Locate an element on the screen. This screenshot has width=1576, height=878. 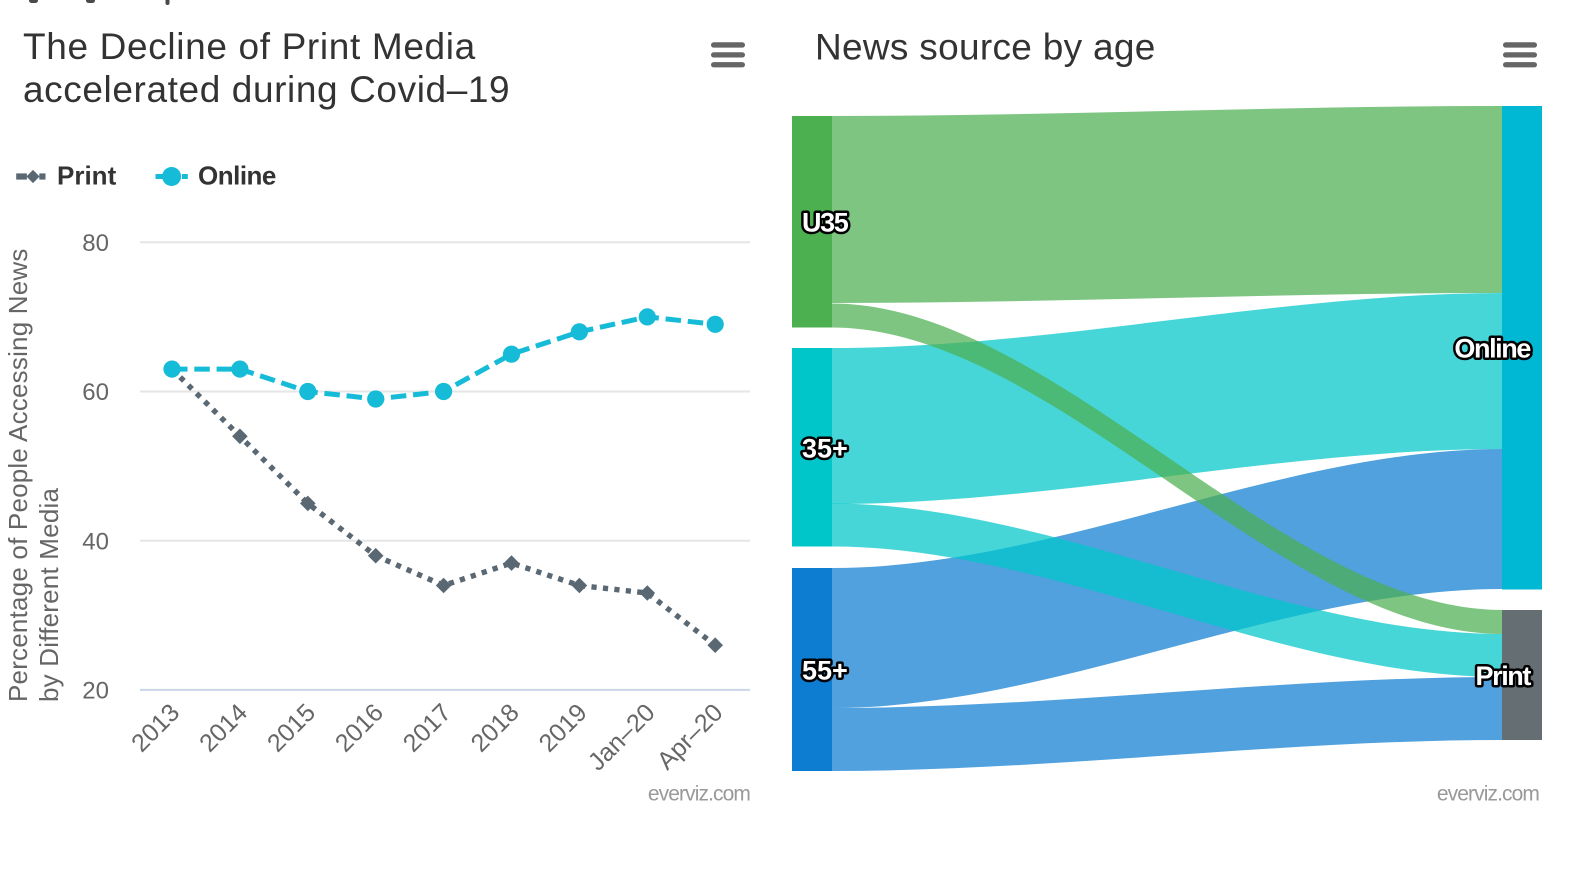
svg-text: 2016 is located at coordinates (359, 727).